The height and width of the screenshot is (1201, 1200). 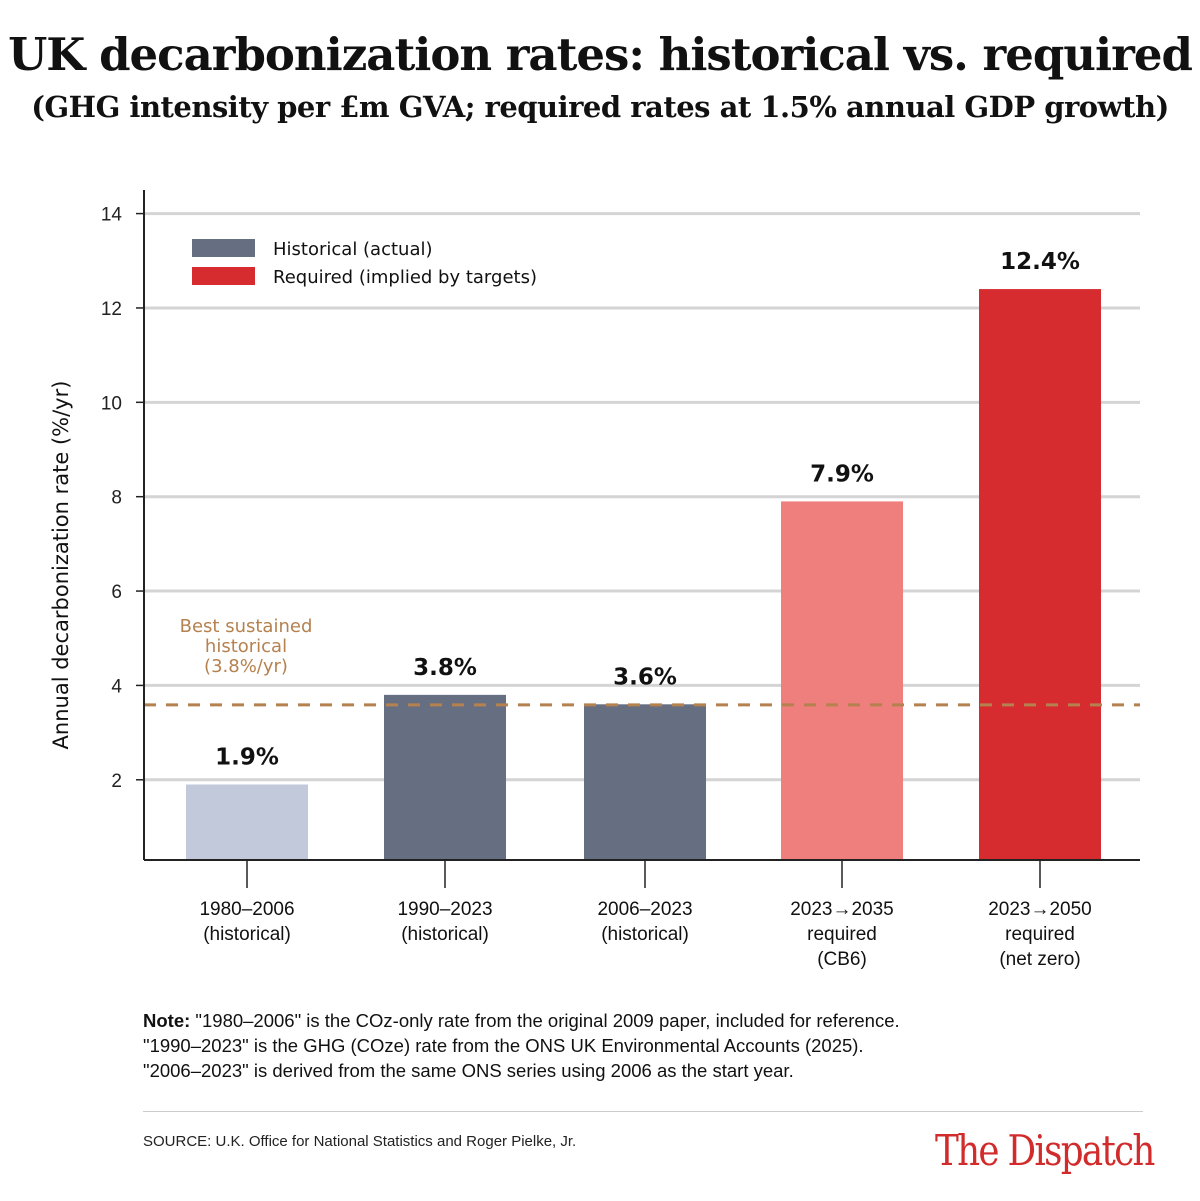 What do you see at coordinates (111, 403) in the screenshot?
I see `y-tick-label: 10` at bounding box center [111, 403].